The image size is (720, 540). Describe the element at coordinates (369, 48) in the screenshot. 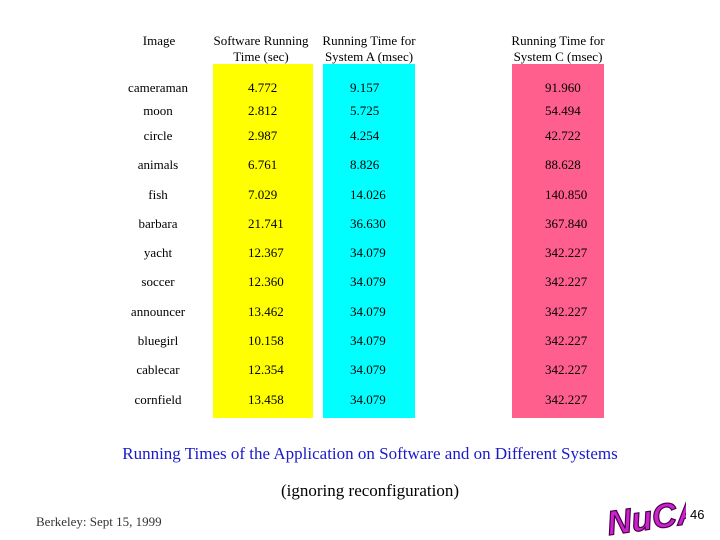

I see `header-system-a-time: Running Time for System A (msec)` at that location.